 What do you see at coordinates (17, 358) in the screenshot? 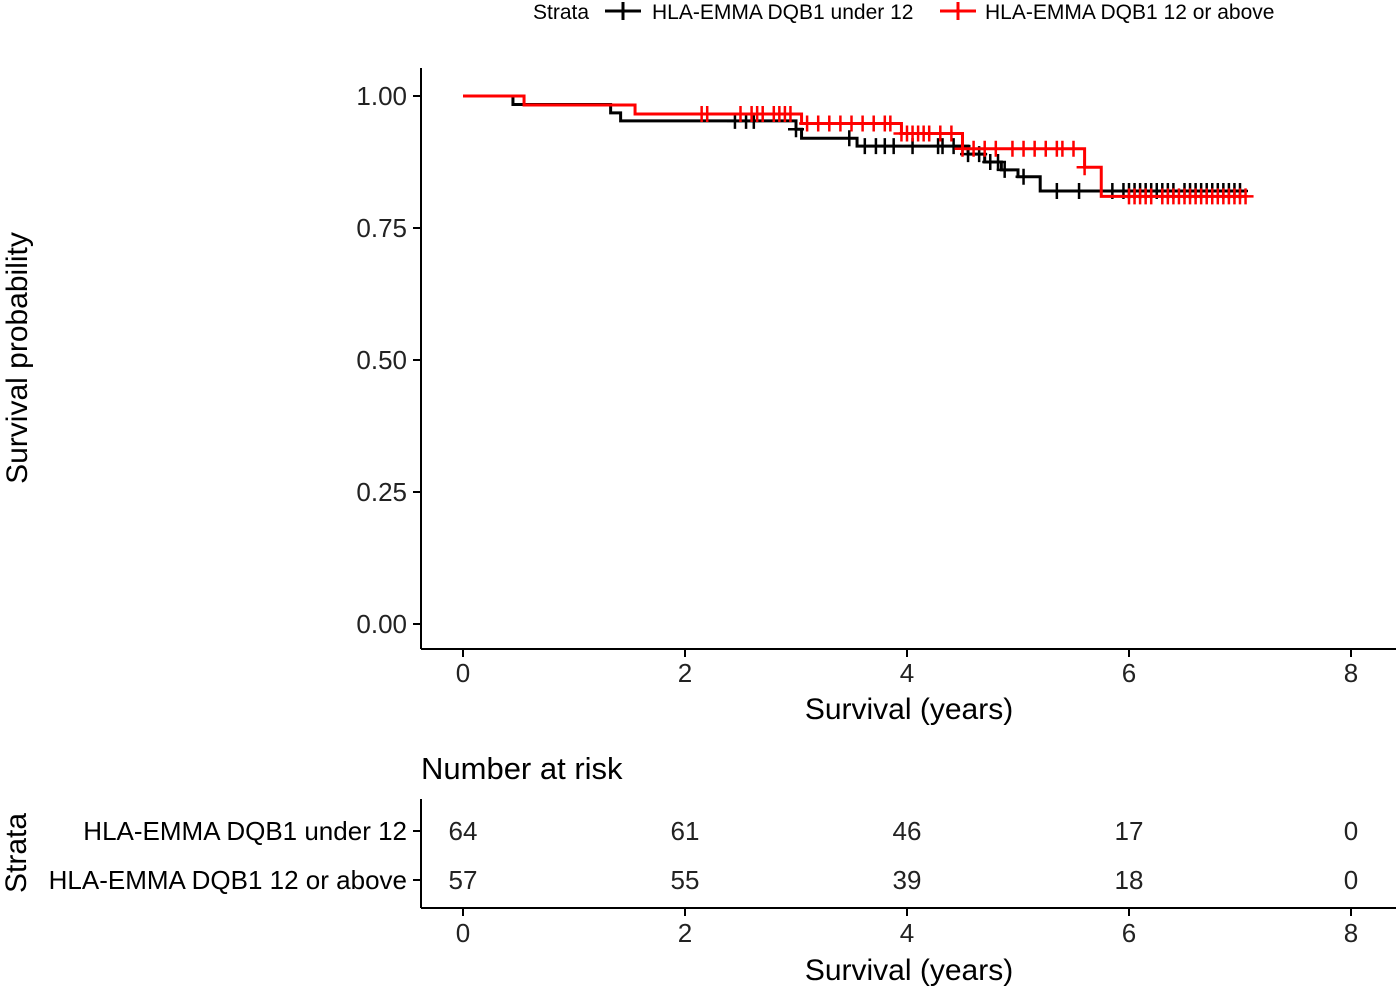
I see `y-axis-title: Survival probability` at bounding box center [17, 358].